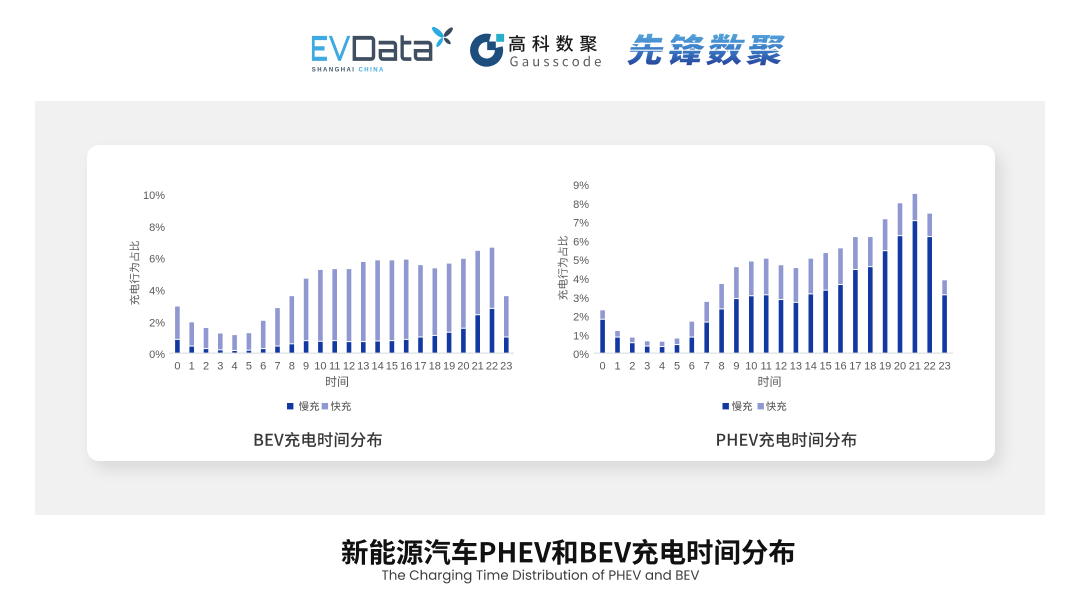 The width and height of the screenshot is (1080, 608). I want to click on svg-text: 1%, so click(581, 336).